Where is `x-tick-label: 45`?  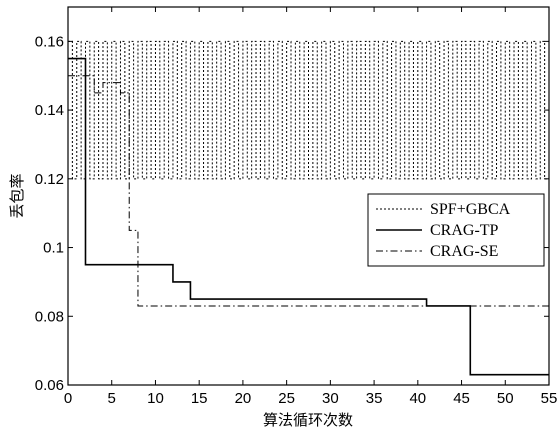
x-tick-label: 45 is located at coordinates (461, 398).